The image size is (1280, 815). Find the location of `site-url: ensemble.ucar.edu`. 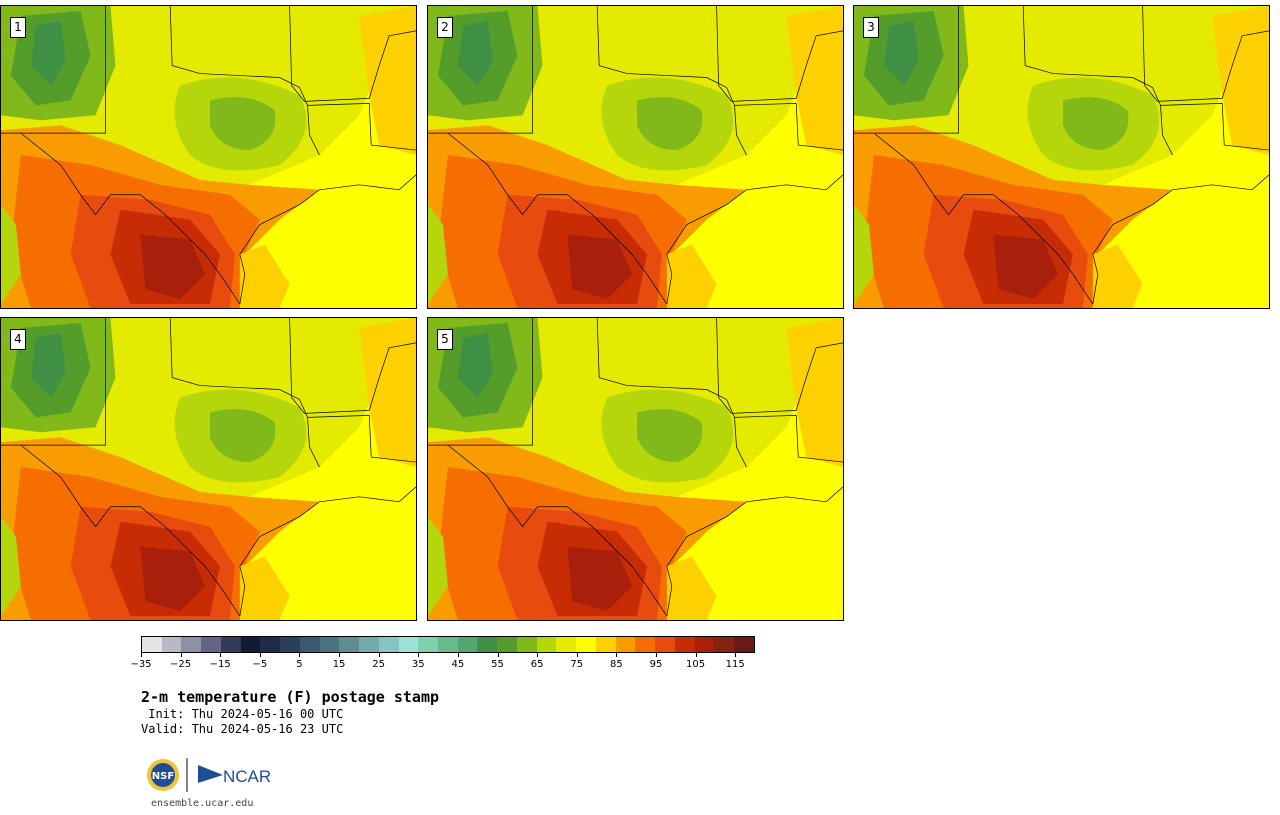

site-url: ensemble.ucar.edu is located at coordinates (202, 803).